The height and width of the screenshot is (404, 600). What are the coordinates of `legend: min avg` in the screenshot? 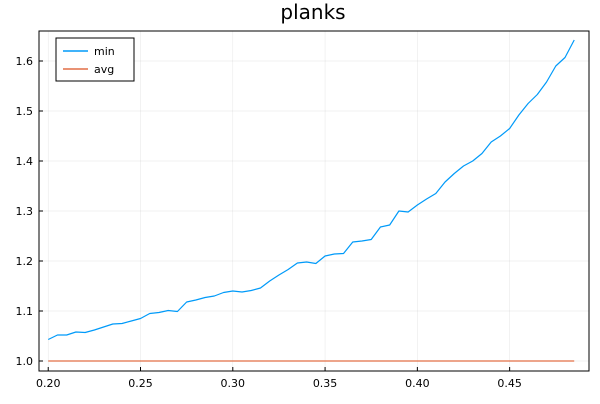 It's located at (95, 59).